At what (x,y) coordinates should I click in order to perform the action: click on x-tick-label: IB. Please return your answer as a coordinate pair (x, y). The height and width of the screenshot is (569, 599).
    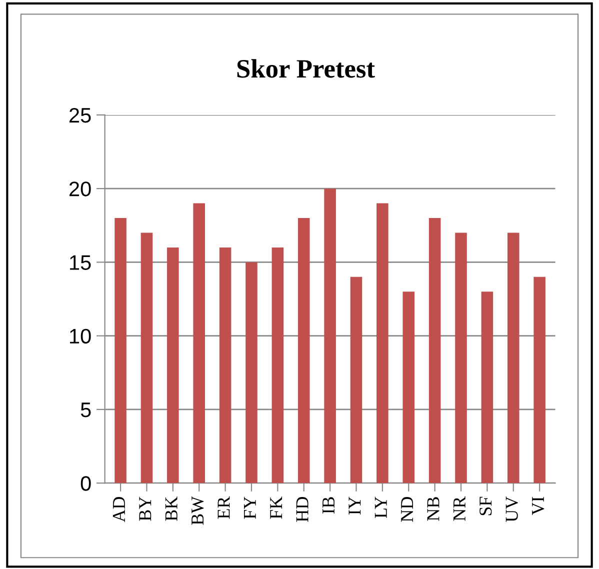
    Looking at the image, I should click on (328, 505).